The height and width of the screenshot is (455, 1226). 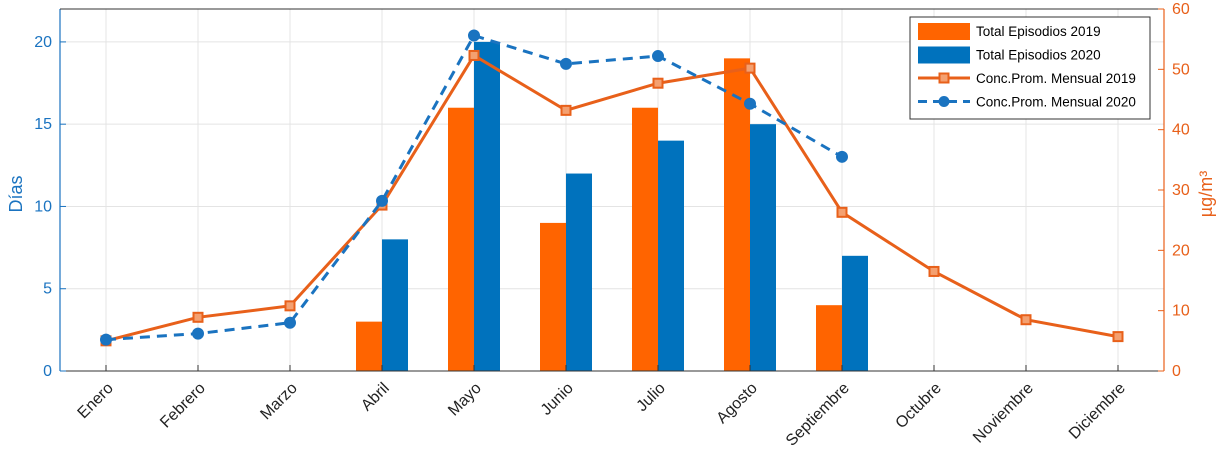 I want to click on legend-label: Total Episodios 2020, so click(x=1038, y=55).